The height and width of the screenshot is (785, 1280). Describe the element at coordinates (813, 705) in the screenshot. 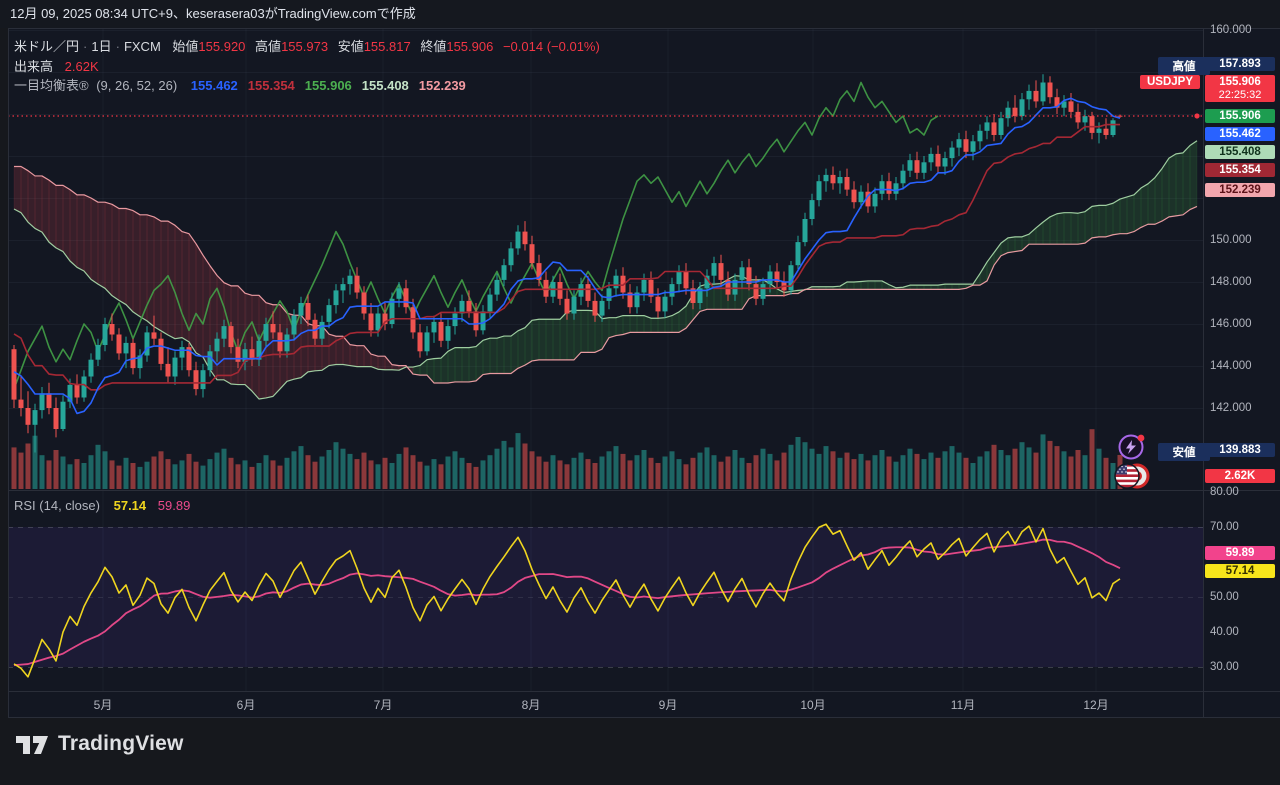

I see `time-axis-month-label: 10月` at that location.